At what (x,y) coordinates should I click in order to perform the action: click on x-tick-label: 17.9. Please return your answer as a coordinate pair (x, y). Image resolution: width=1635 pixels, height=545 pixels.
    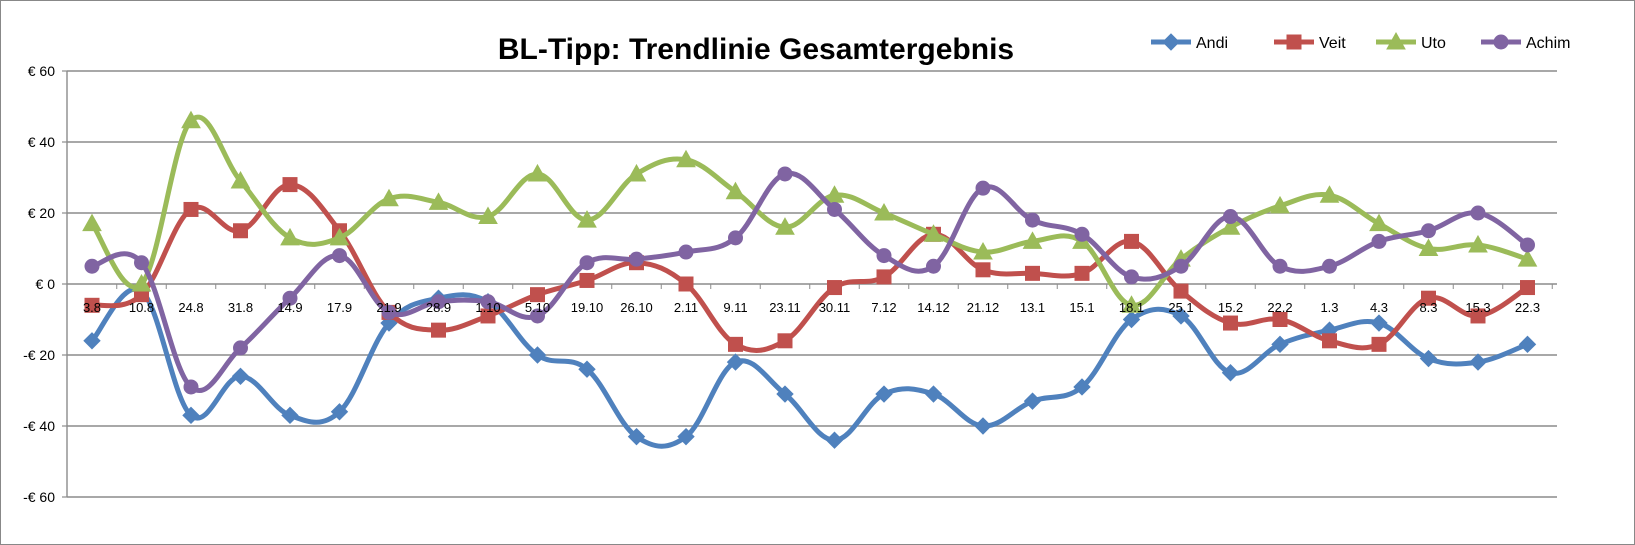
    Looking at the image, I should click on (339, 307).